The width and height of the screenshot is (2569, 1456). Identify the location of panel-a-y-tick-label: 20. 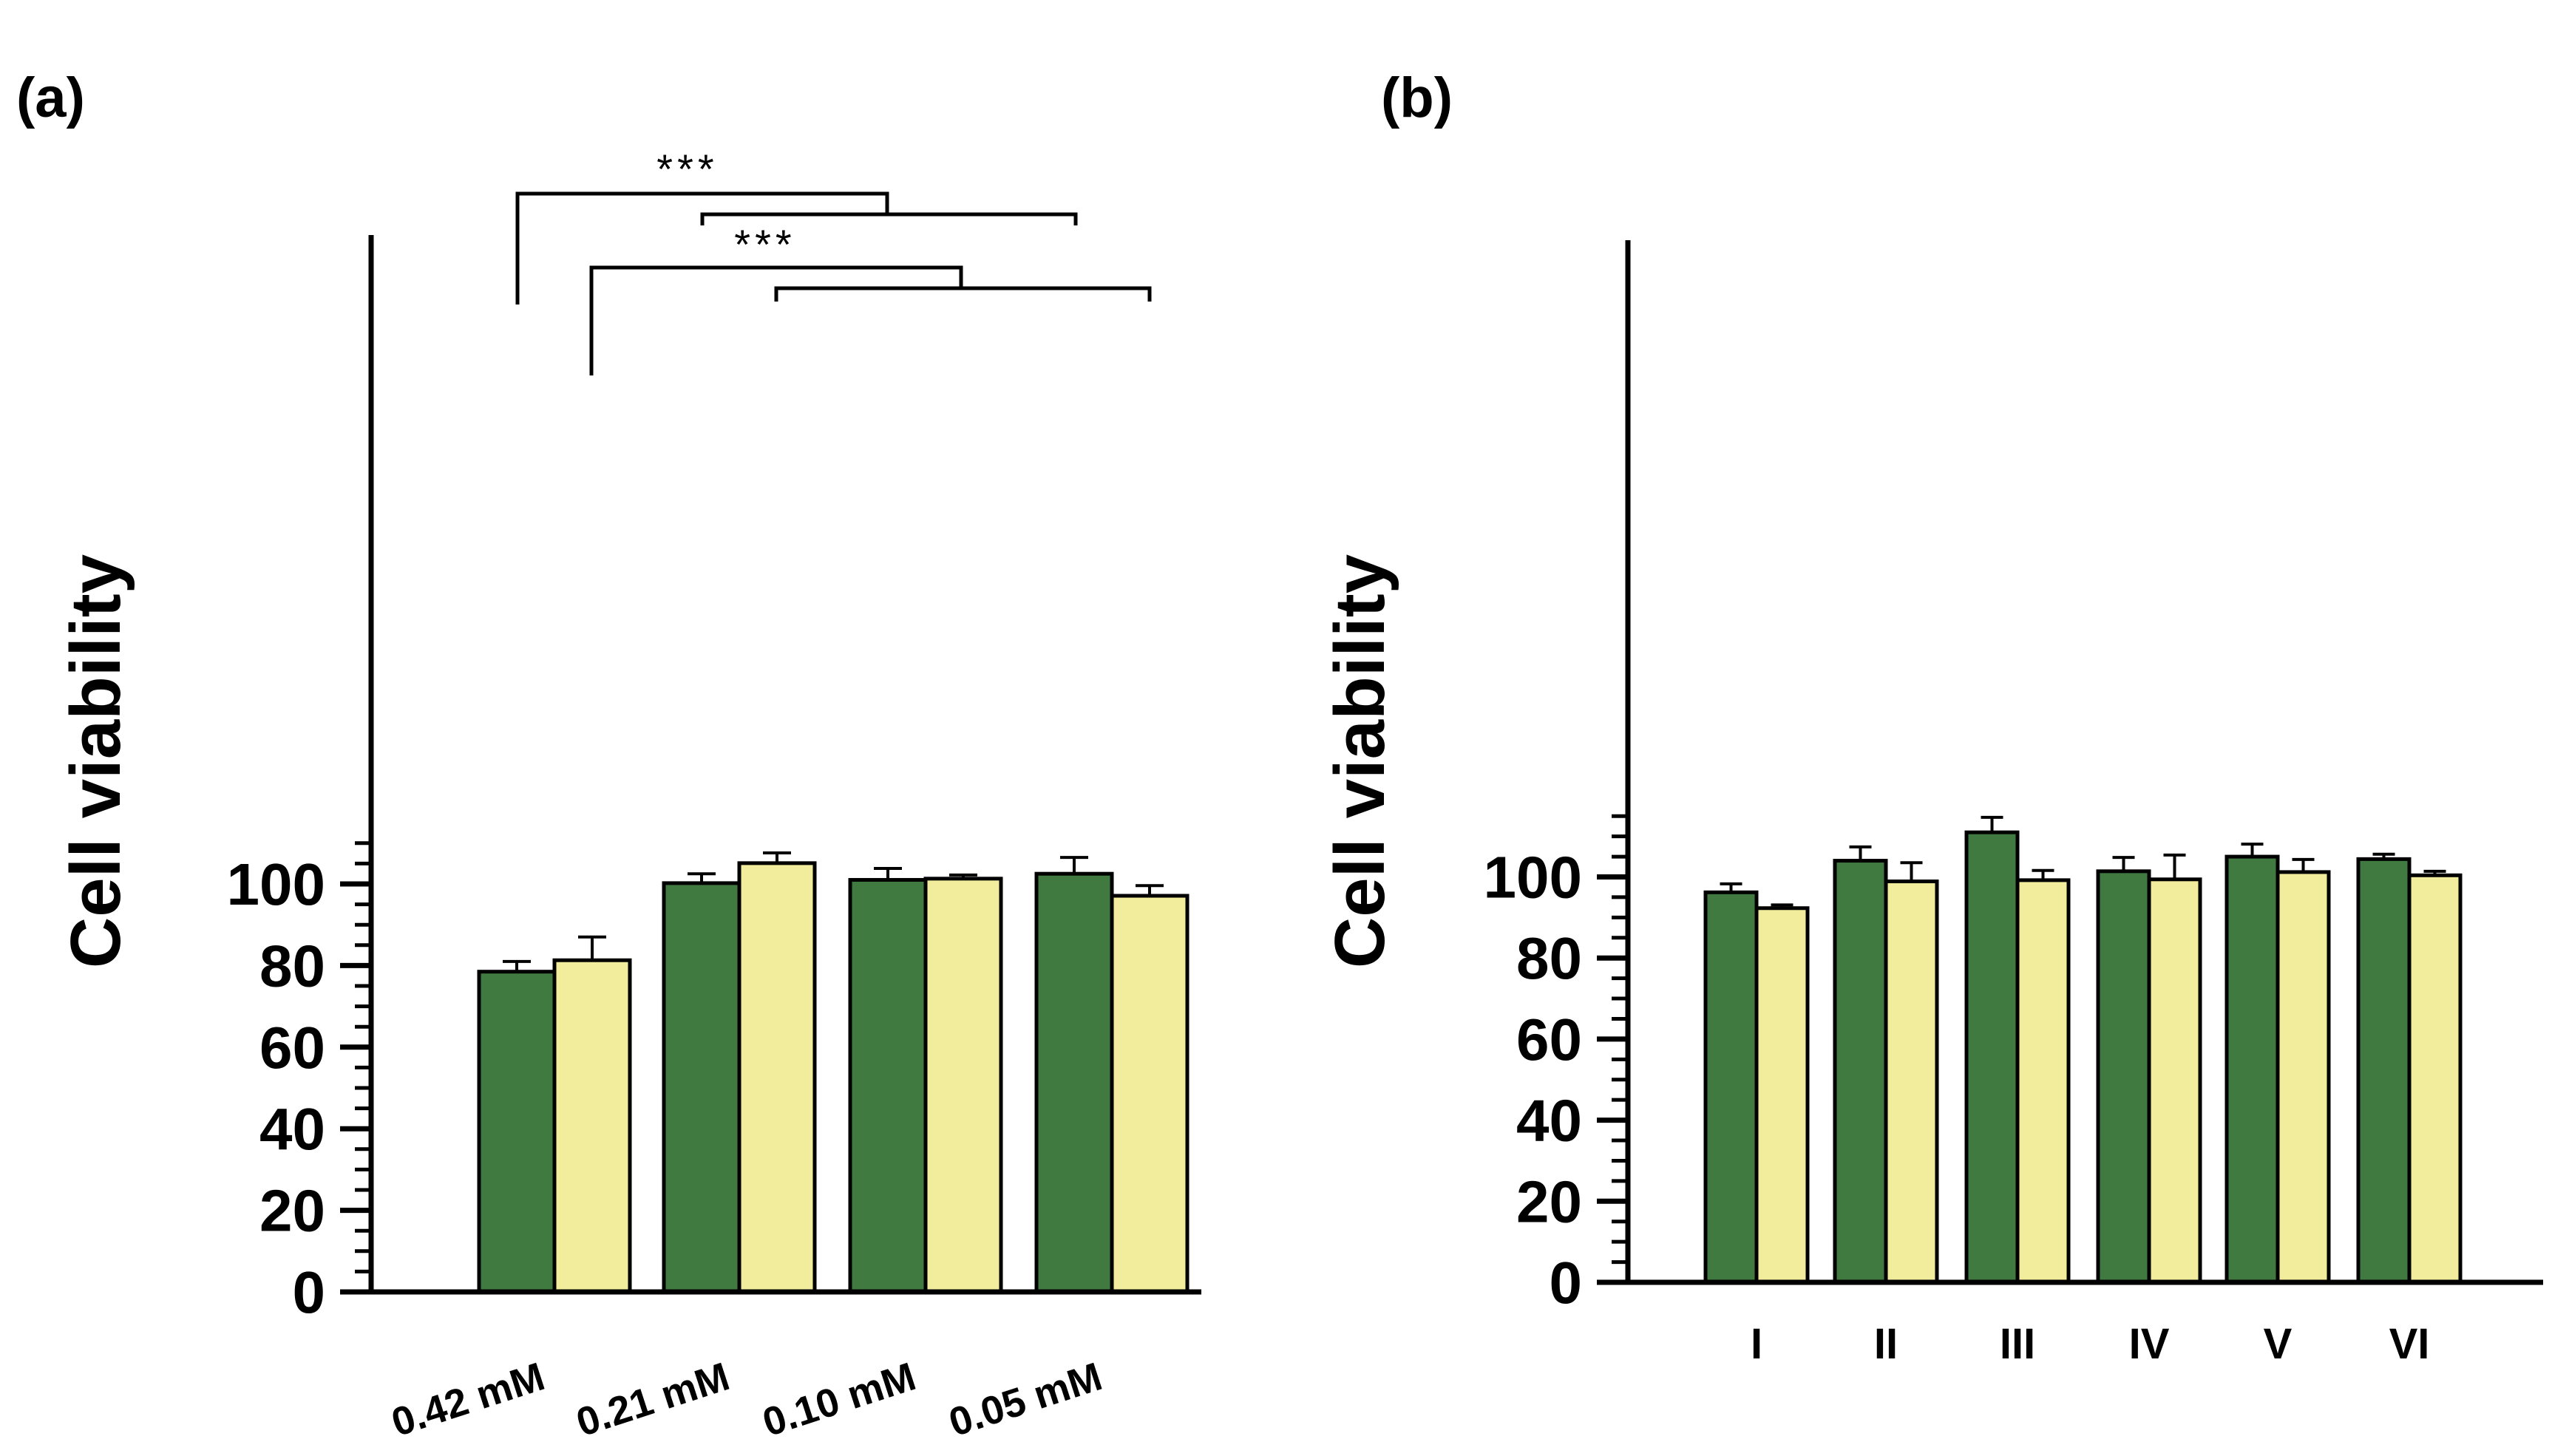
(292, 1211).